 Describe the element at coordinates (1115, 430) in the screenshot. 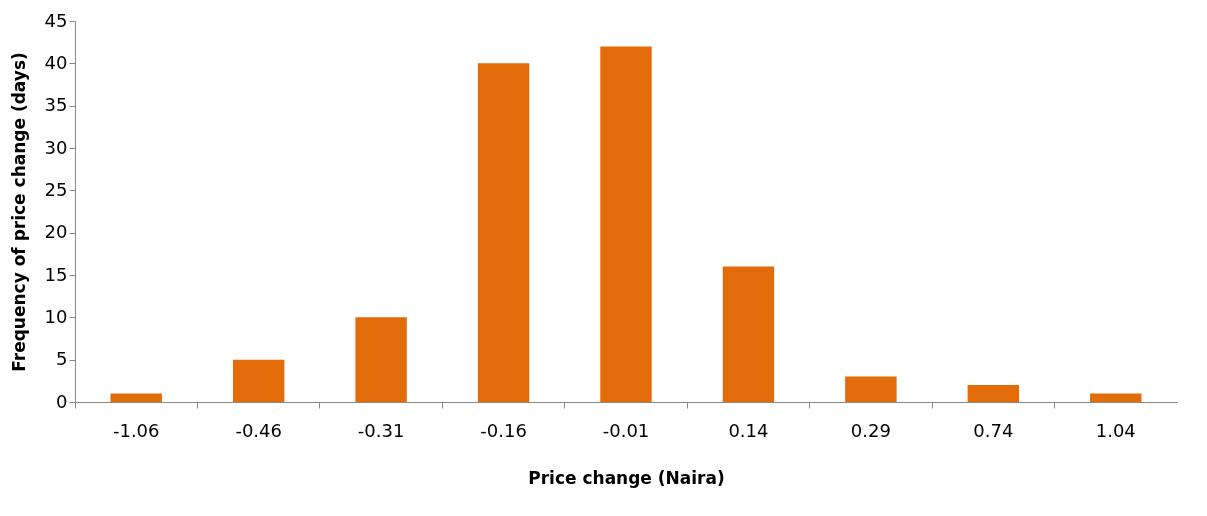

I see `x-tick-label: 1.04` at that location.